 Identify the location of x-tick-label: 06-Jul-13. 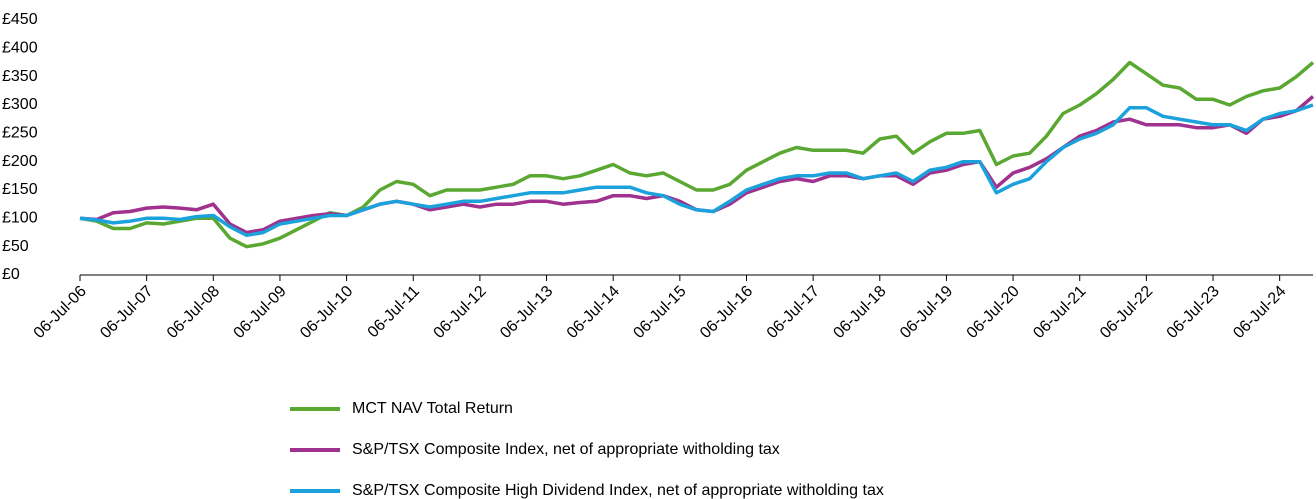
(526, 312).